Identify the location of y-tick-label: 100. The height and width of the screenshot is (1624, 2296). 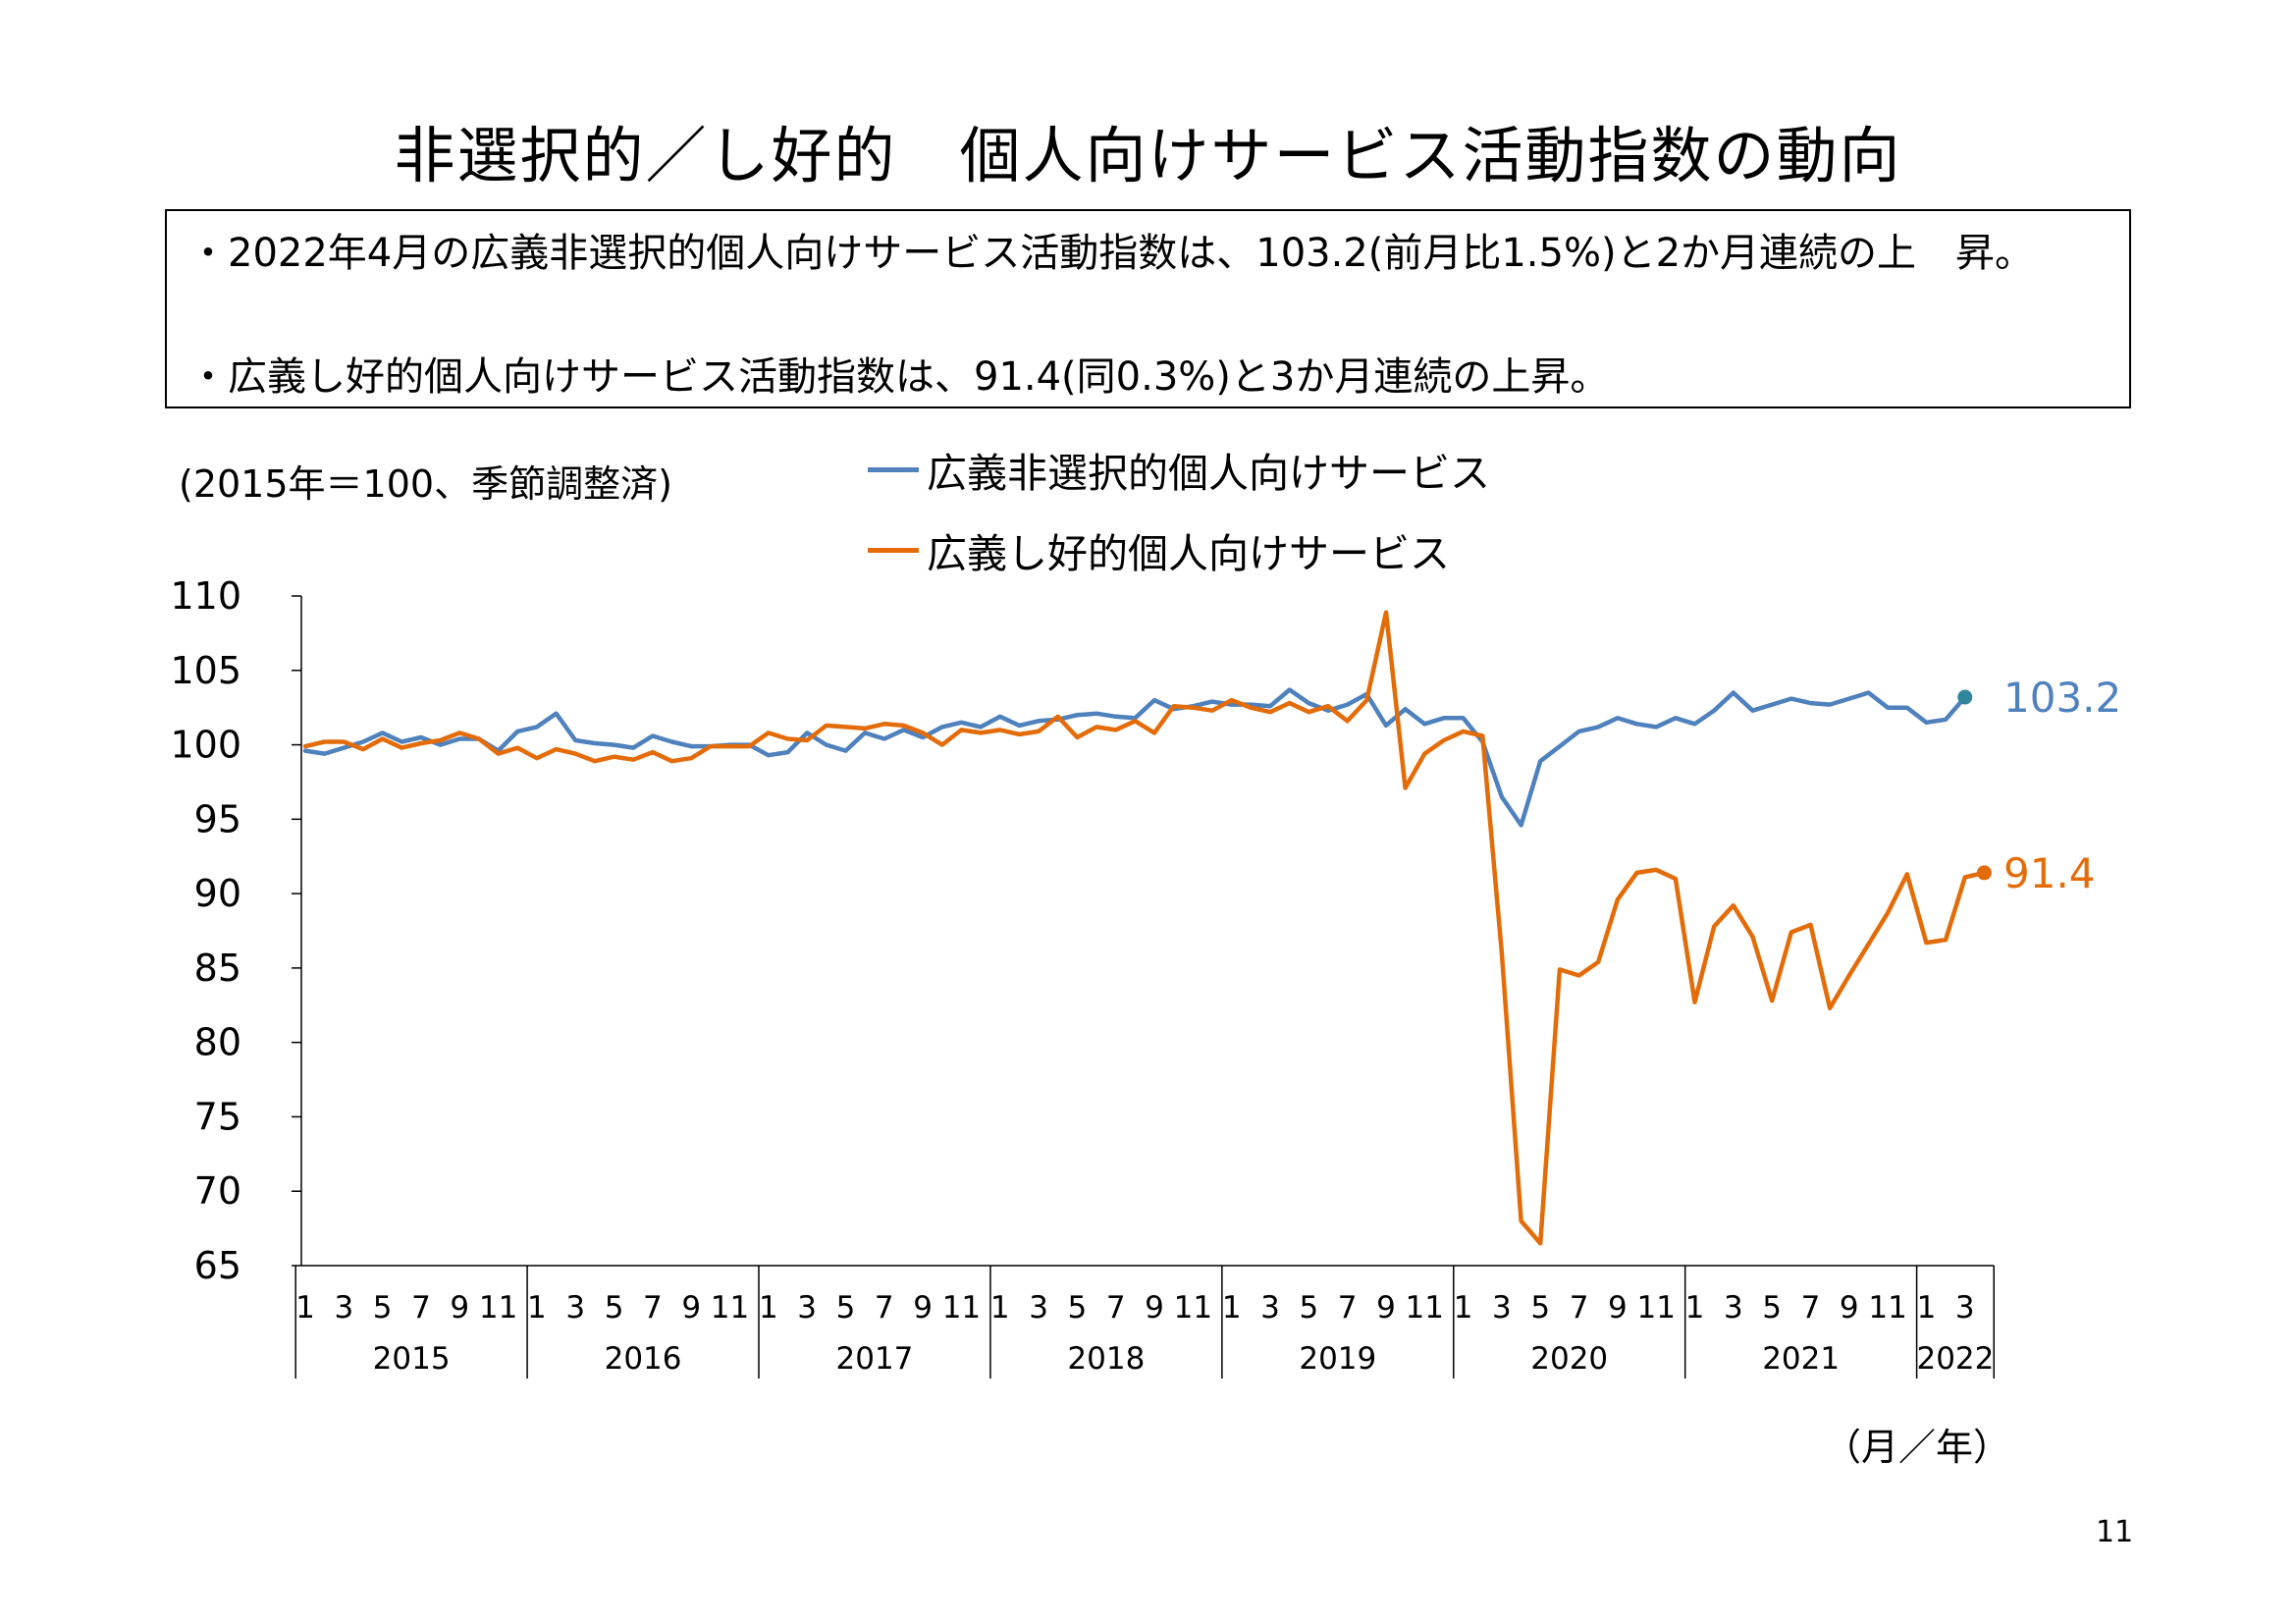
(205, 745).